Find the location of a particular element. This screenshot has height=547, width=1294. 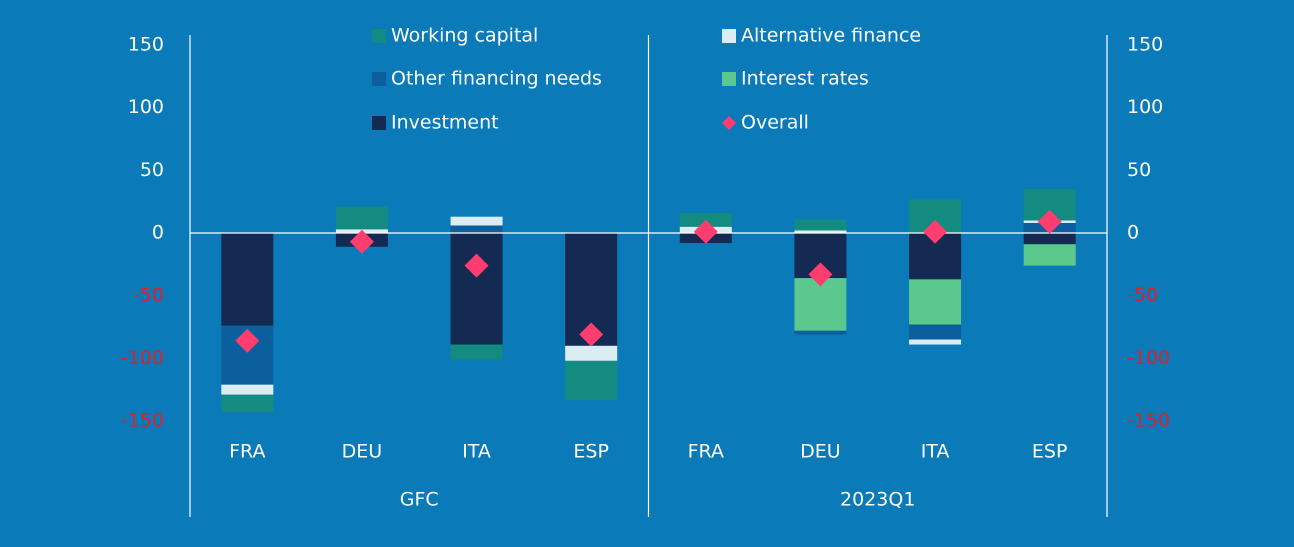

legend-label: Overall is located at coordinates (775, 123).